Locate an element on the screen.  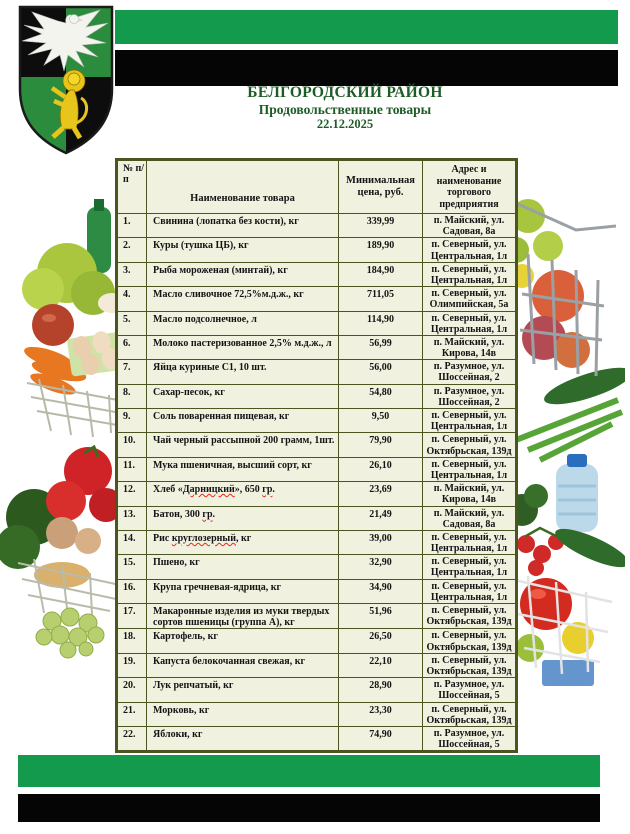
price-cell: 28,90 is located at coordinates (380, 690).